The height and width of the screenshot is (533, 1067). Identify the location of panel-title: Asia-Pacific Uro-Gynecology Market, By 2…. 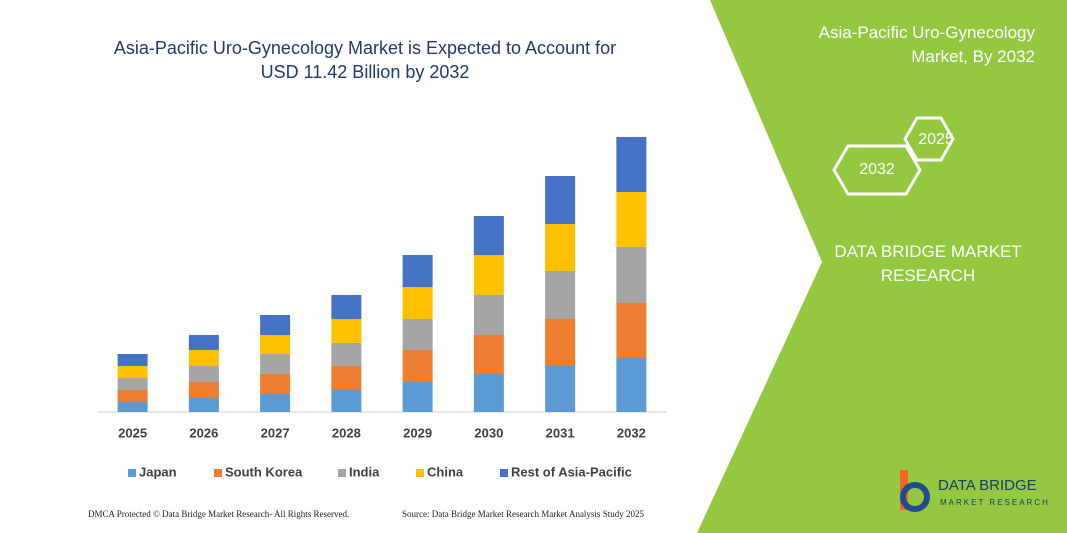
(926, 44).